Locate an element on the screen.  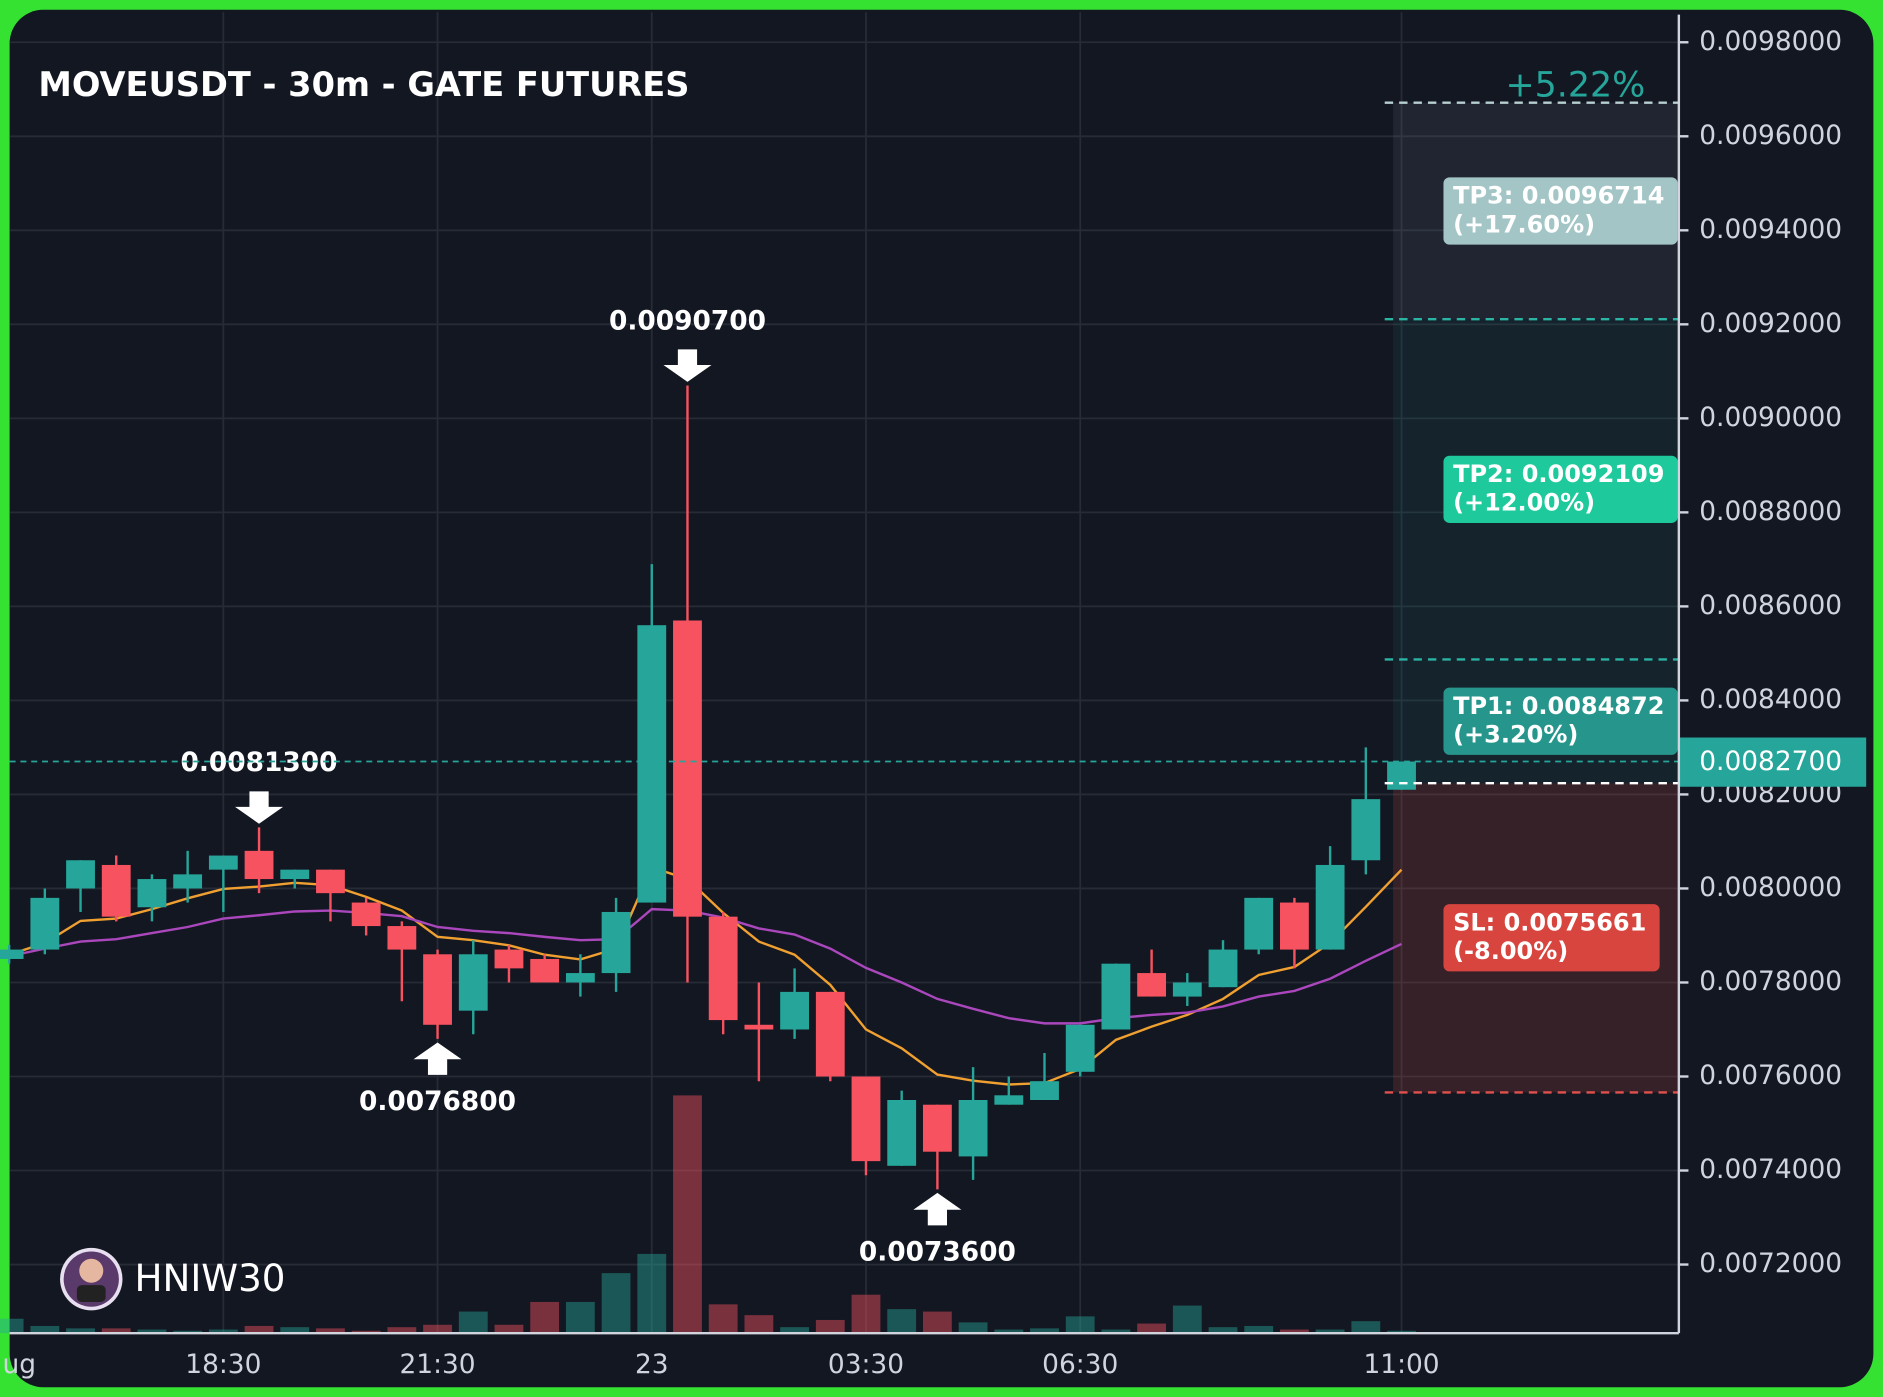
level-change: (+17.60%) is located at coordinates (1524, 224).